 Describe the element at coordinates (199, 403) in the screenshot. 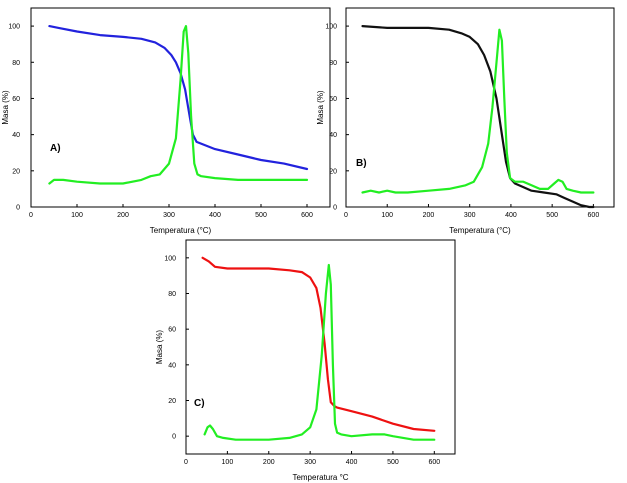

I see `panel-label: C)` at that location.